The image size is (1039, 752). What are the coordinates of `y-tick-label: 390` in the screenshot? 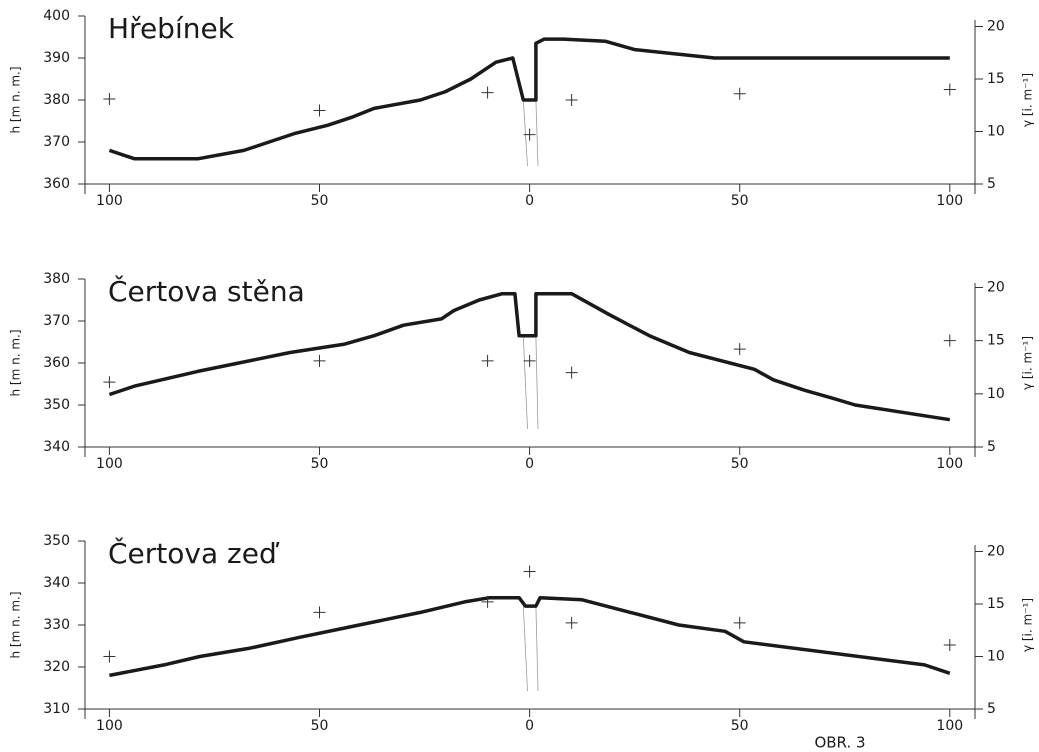 It's located at (56, 58).